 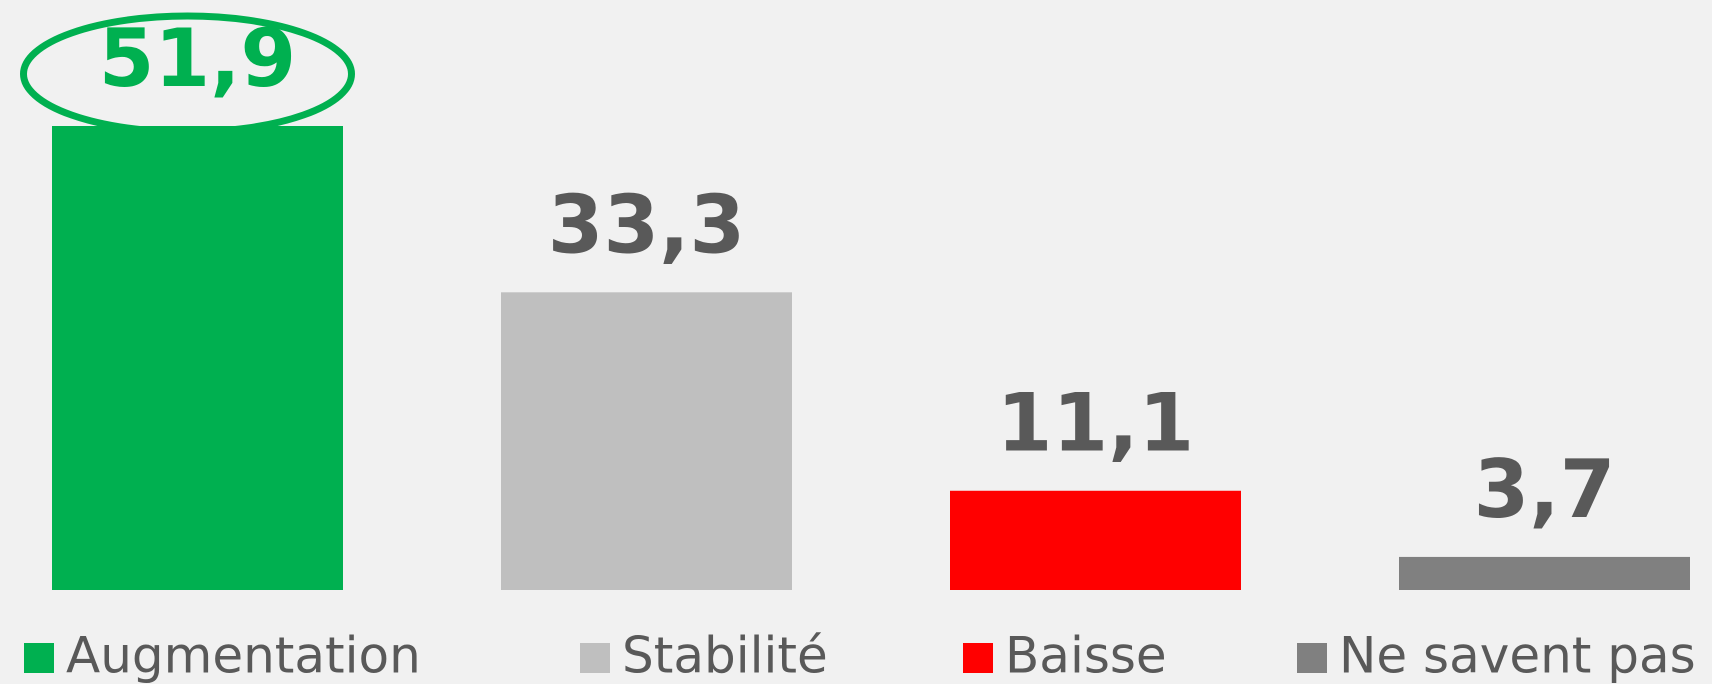 What do you see at coordinates (1086, 655) in the screenshot?
I see `legend-label: Baisse` at bounding box center [1086, 655].